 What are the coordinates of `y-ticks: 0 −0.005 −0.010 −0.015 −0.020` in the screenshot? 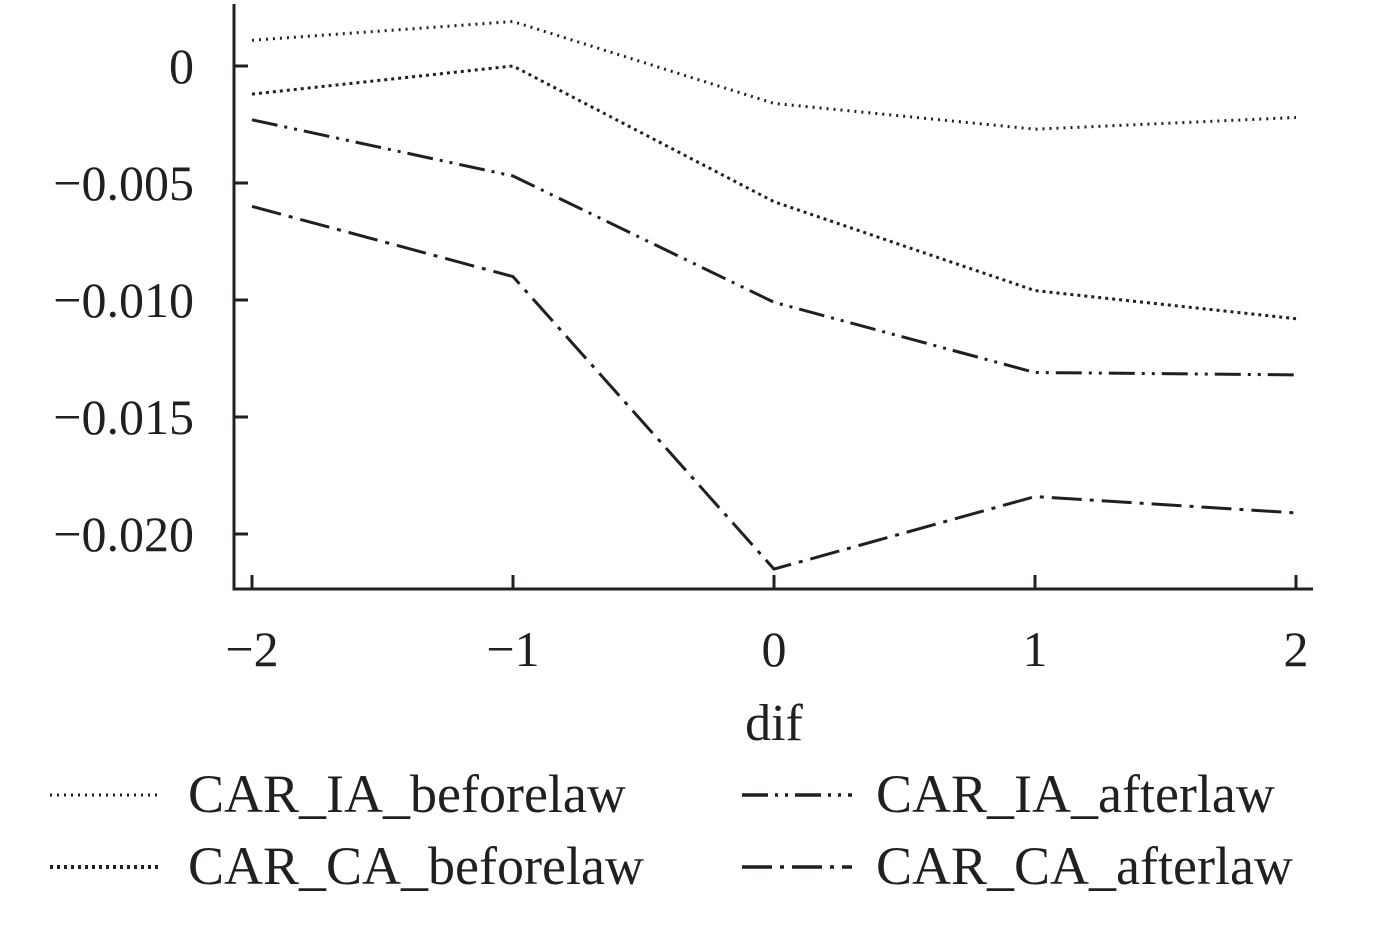 It's located at (150, 300).